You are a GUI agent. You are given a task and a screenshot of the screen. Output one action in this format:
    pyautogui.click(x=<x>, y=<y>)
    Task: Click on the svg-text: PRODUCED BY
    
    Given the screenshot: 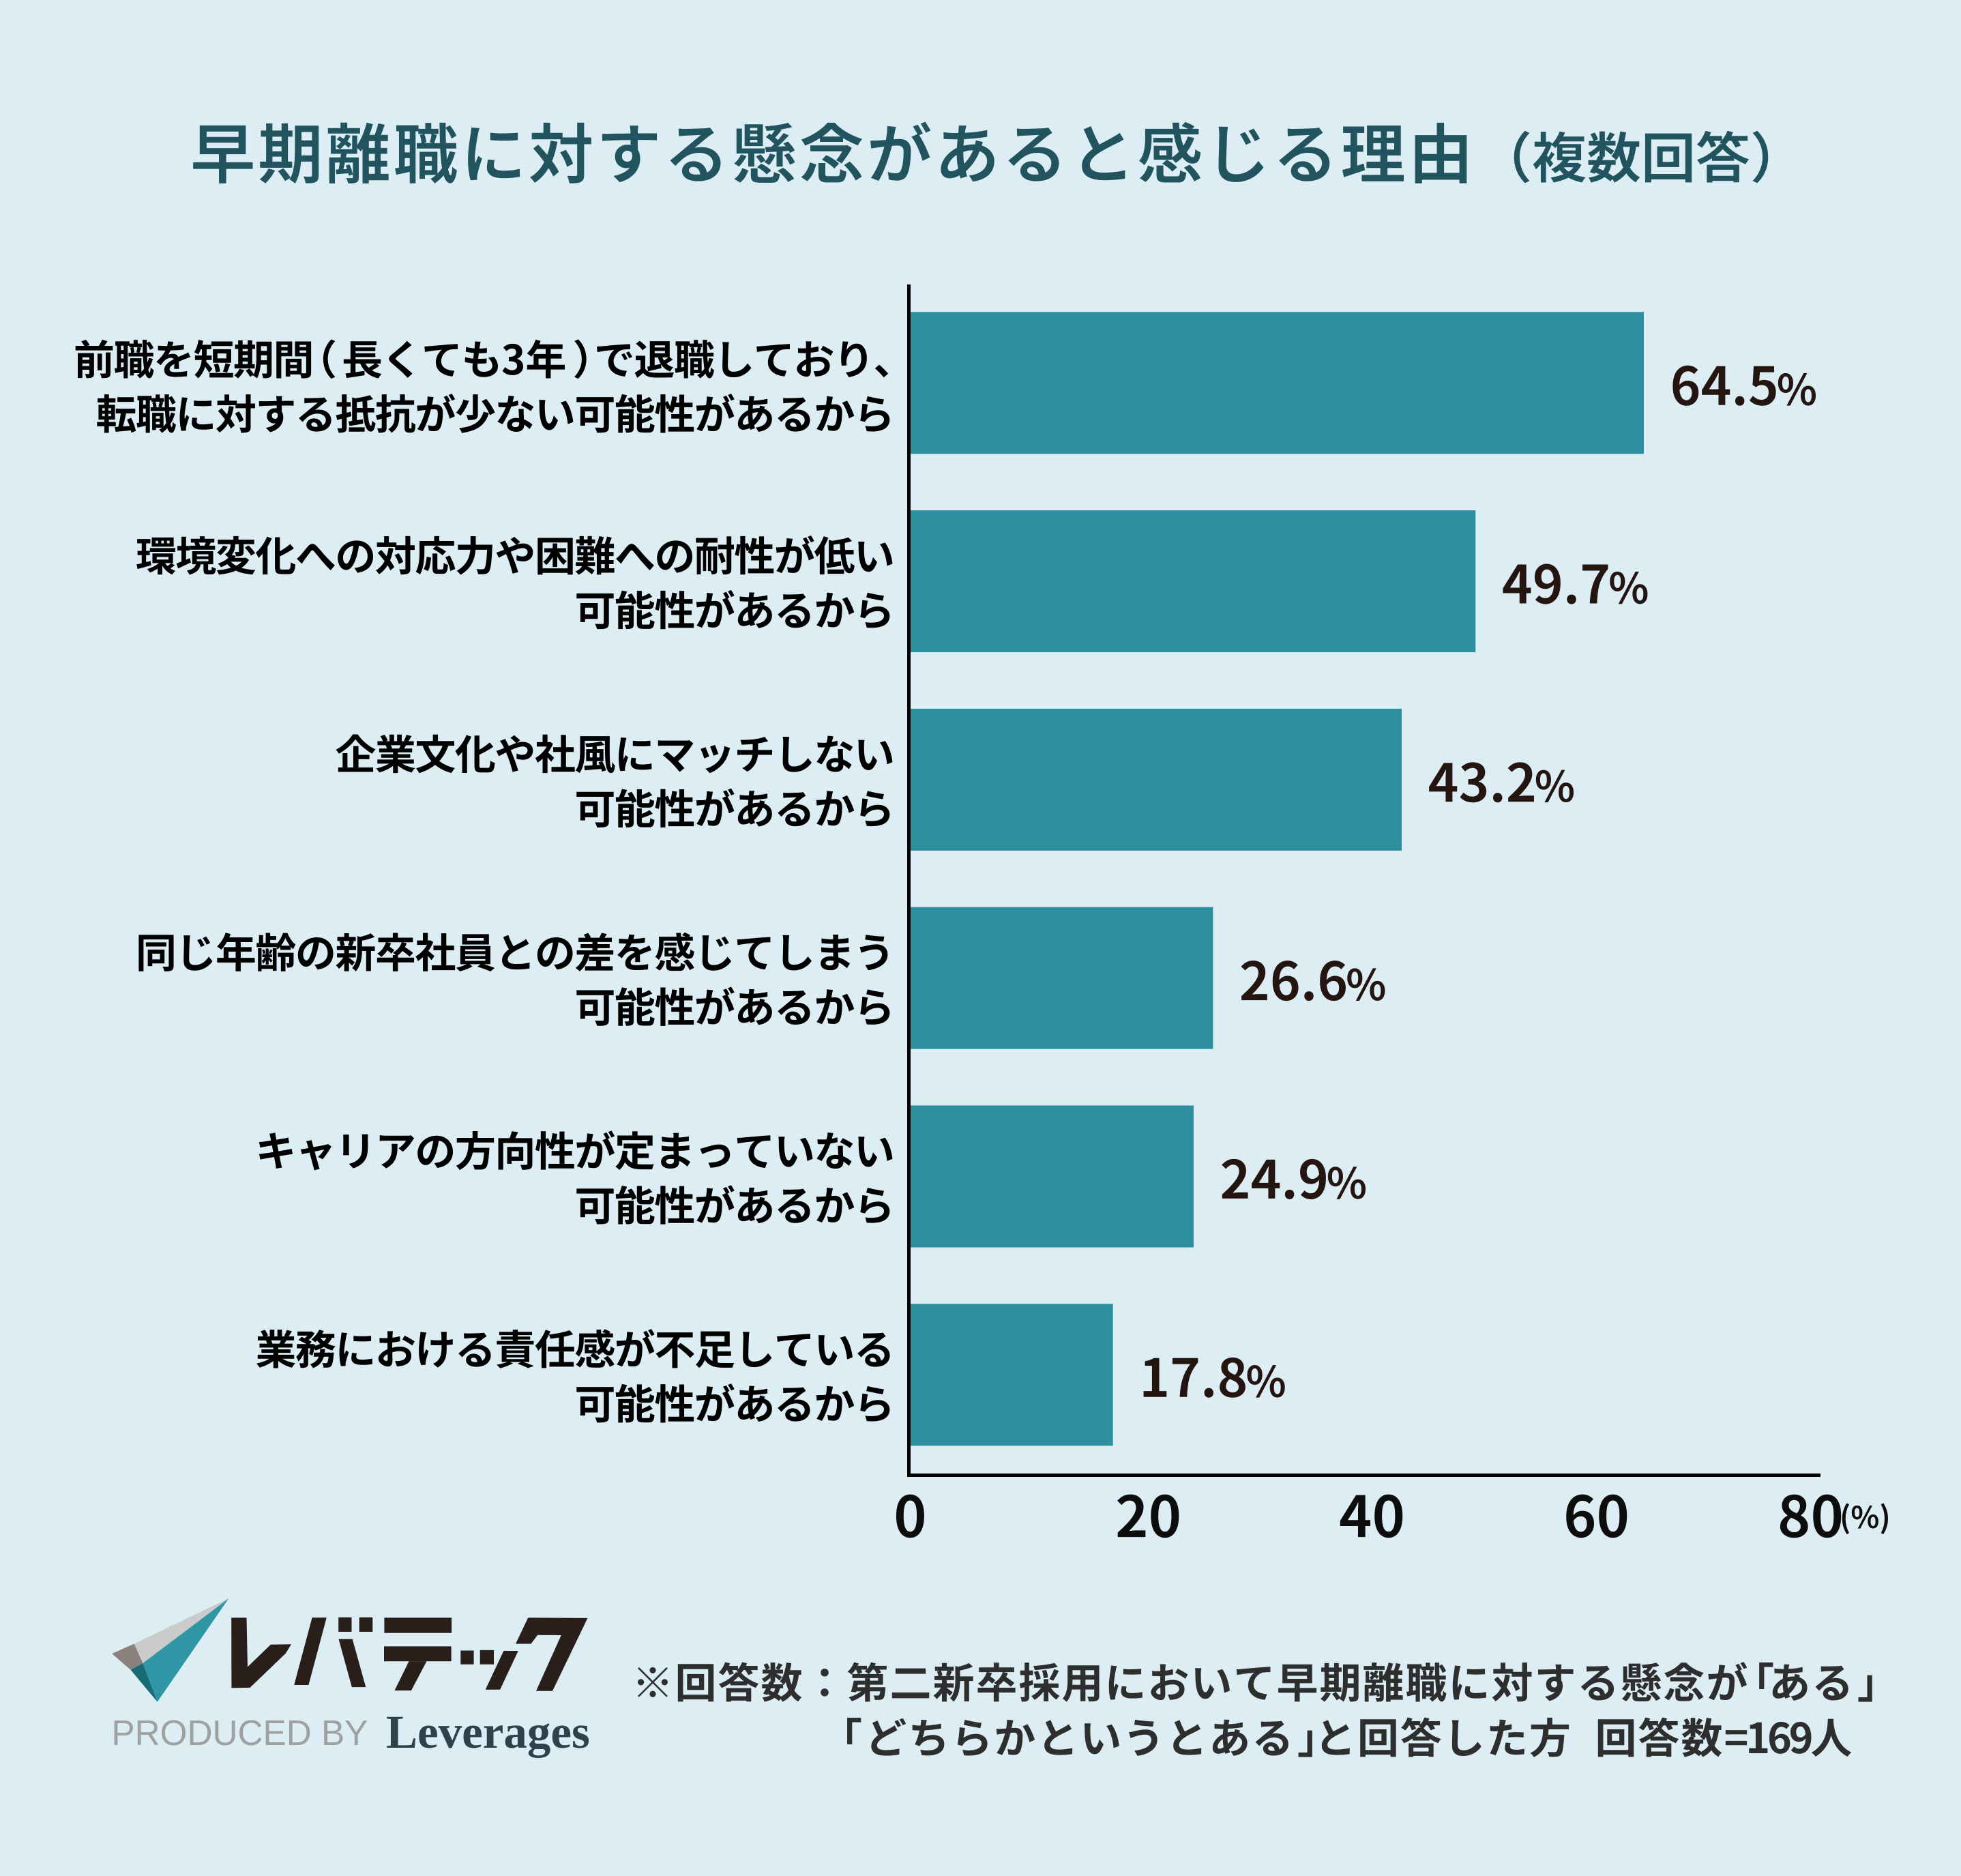 What is the action you would take?
    pyautogui.click(x=240, y=1734)
    